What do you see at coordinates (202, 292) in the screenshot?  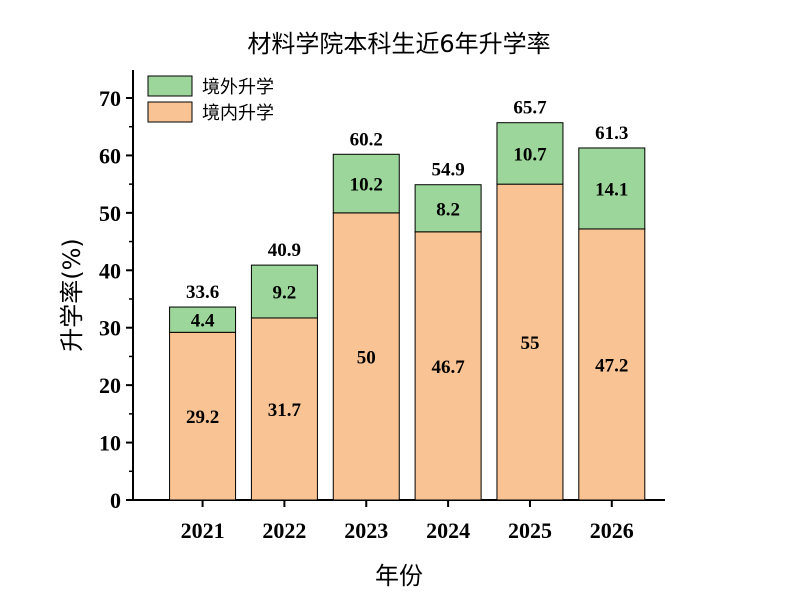 I see `total-label: 33.6` at bounding box center [202, 292].